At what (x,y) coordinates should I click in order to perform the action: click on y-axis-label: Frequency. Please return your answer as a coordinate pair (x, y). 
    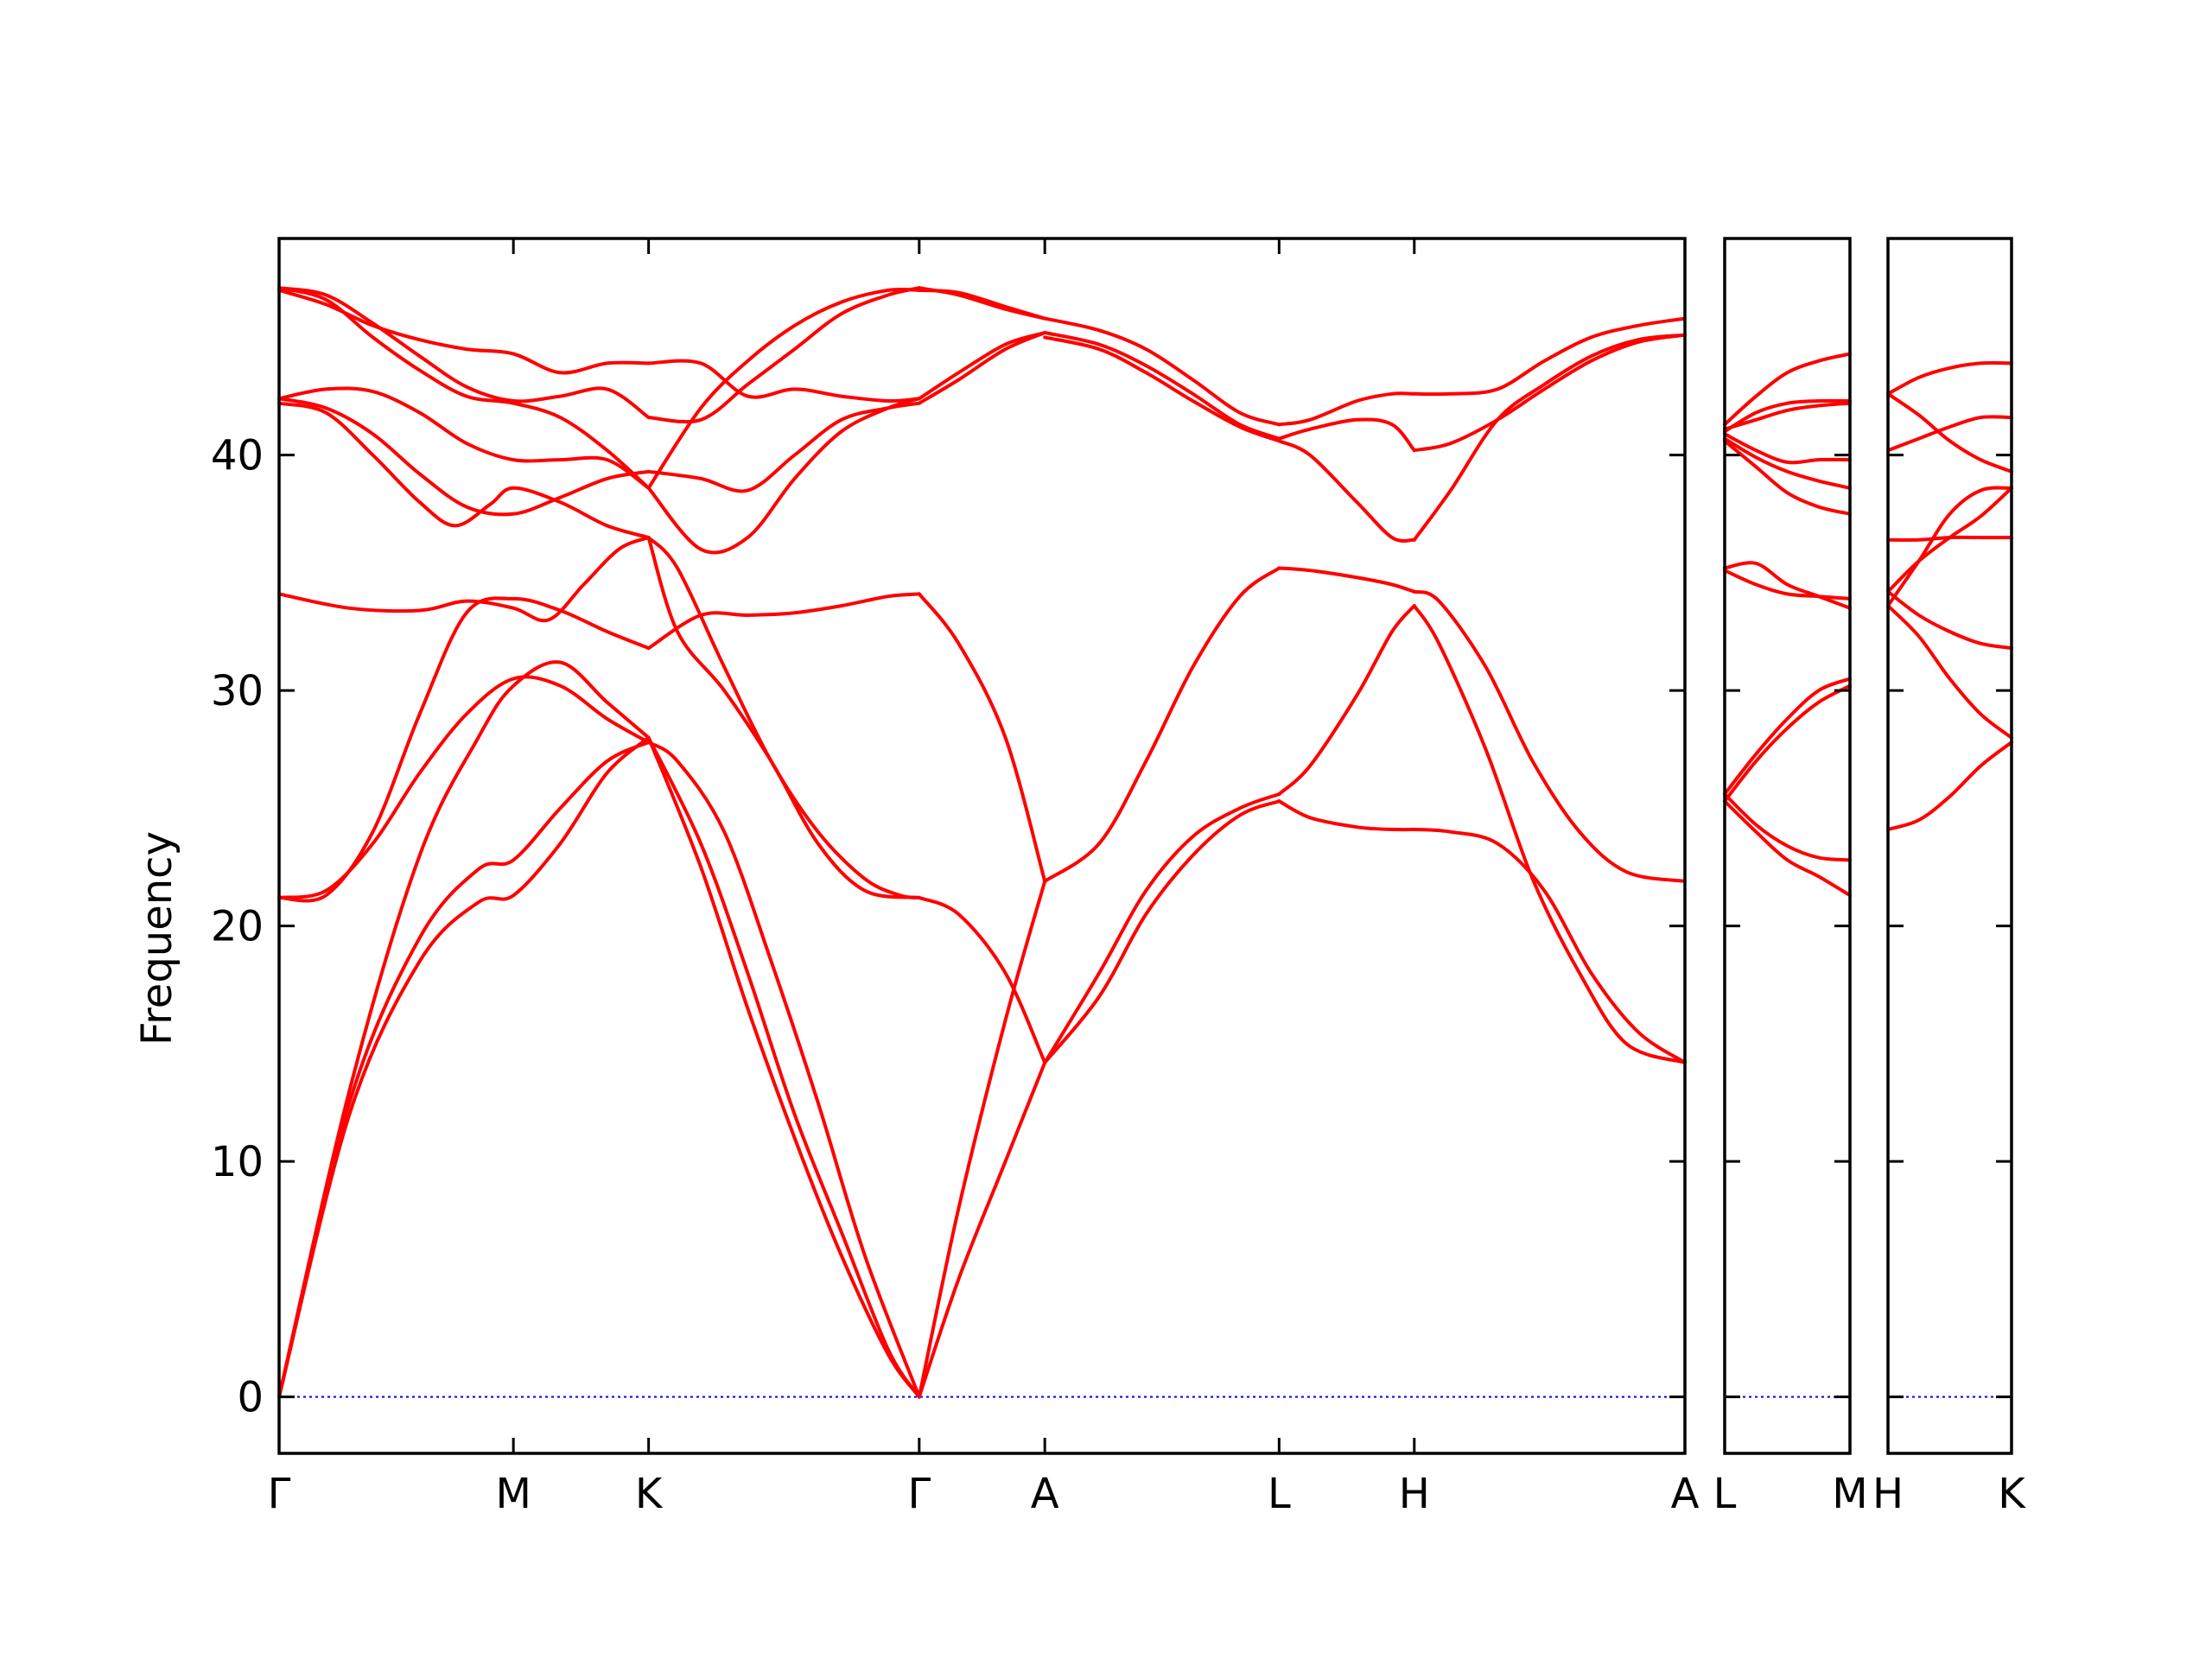
    Looking at the image, I should click on (157, 938).